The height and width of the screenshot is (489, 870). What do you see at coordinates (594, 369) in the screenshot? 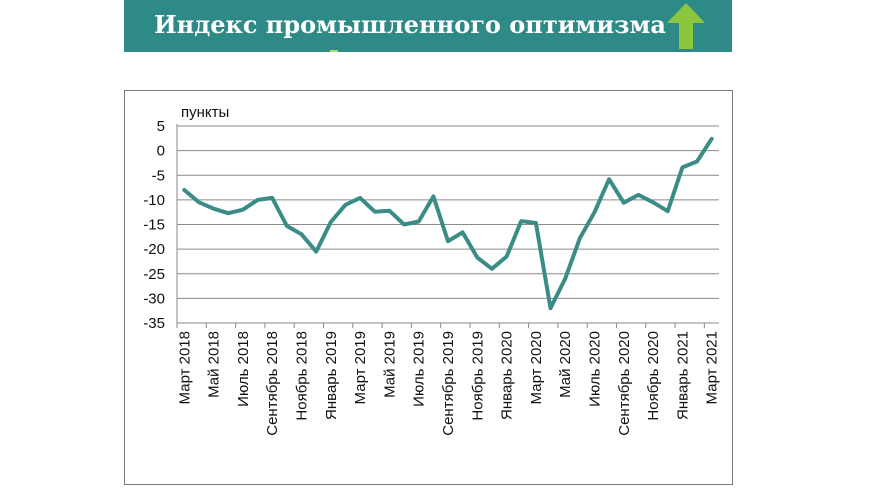
I see `x-tick-label: Июль 2020` at bounding box center [594, 369].